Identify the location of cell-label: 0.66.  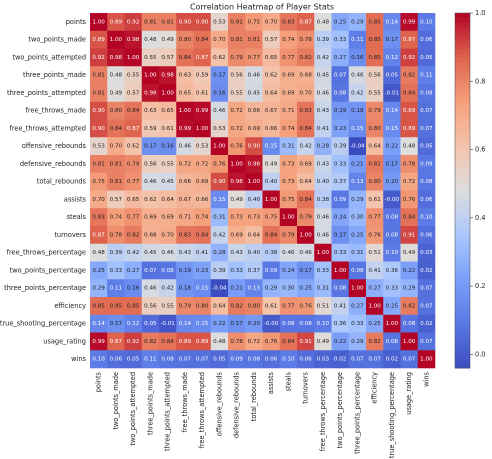
(202, 200).